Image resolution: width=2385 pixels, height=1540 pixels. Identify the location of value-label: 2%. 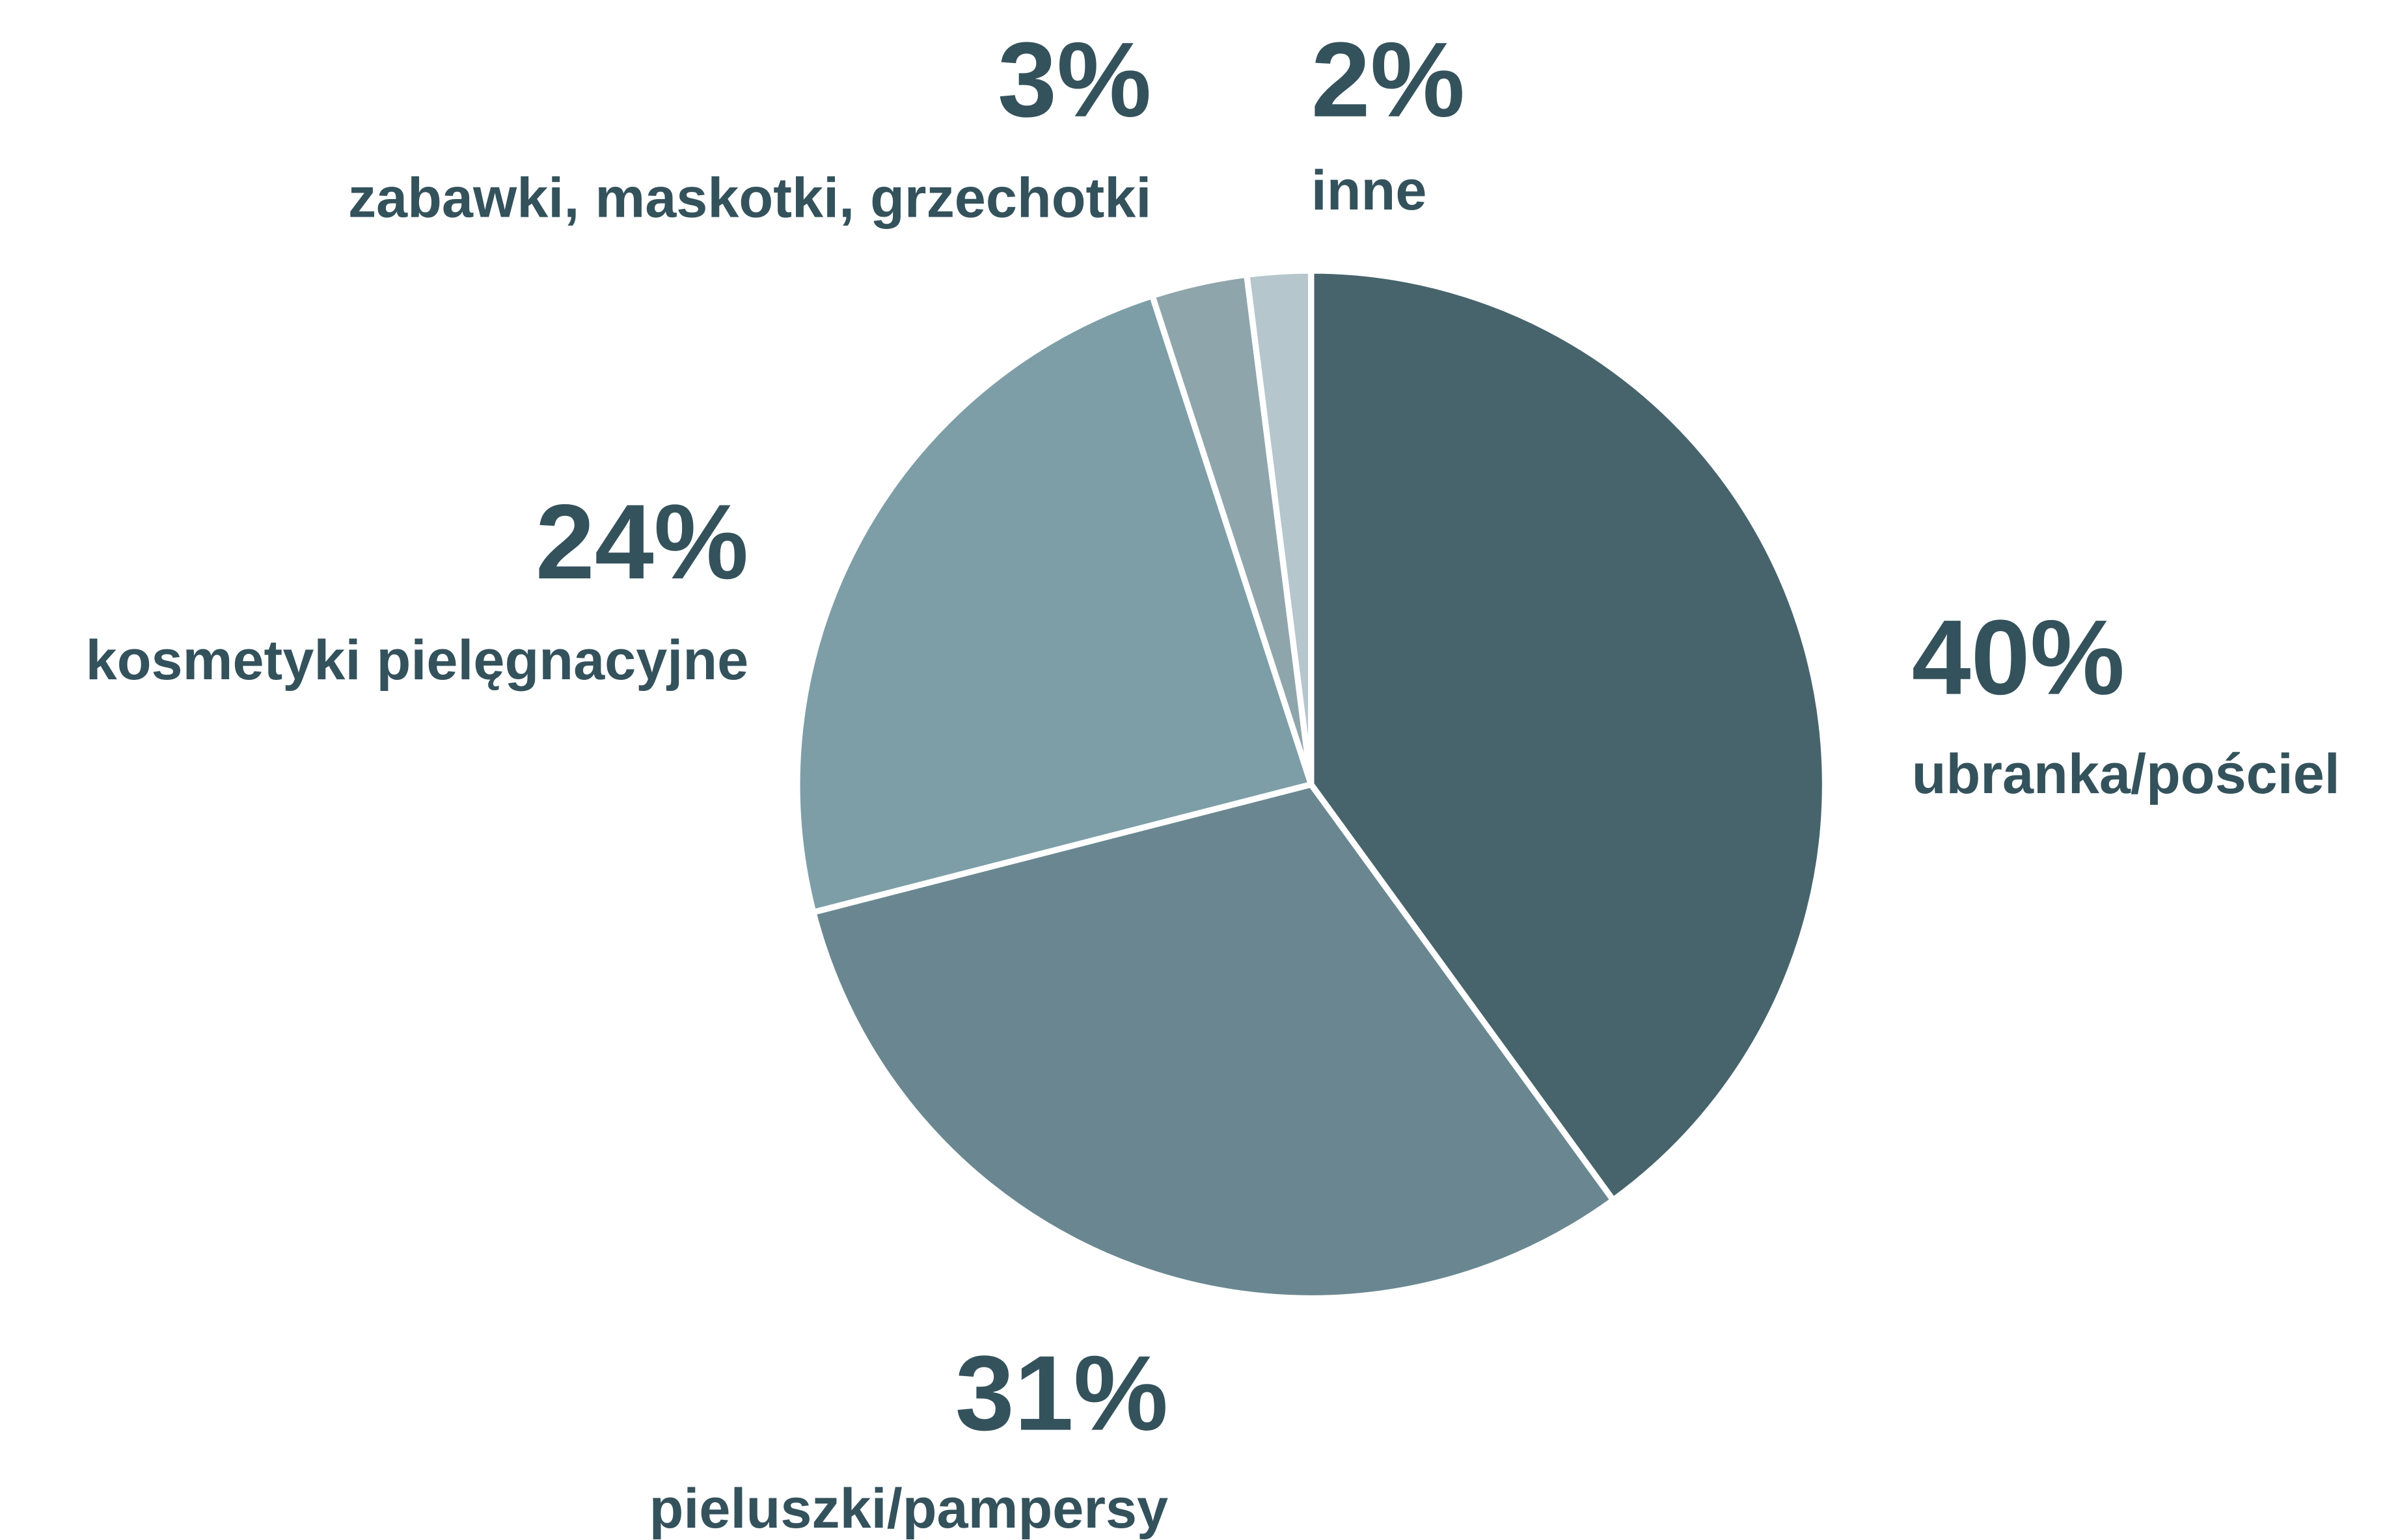
(1388, 79).